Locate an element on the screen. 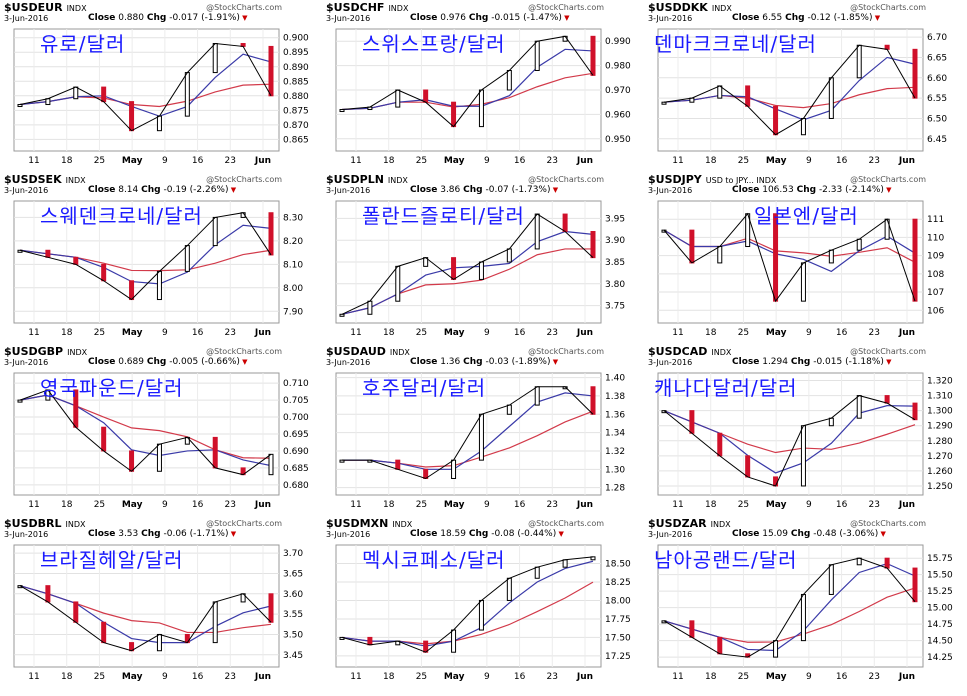 This screenshot has width=967, height=696. overlay-title: 폴란드즐로티/달러 is located at coordinates (443, 216).